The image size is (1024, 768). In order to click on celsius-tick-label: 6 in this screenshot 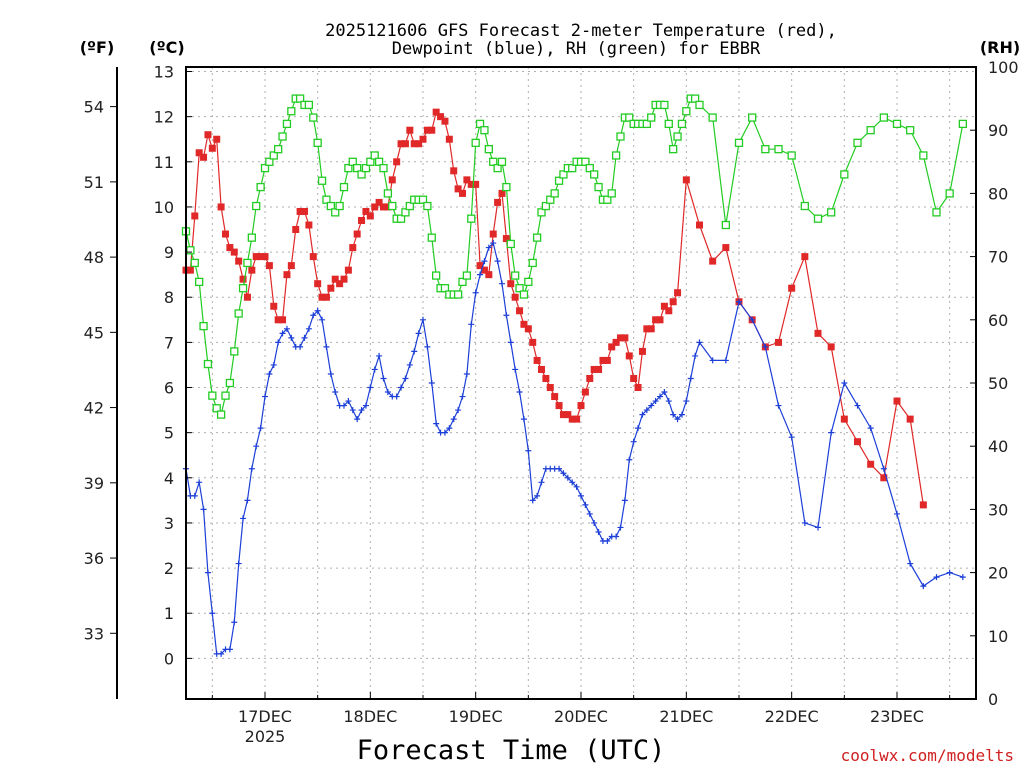, I will do `click(169, 388)`.